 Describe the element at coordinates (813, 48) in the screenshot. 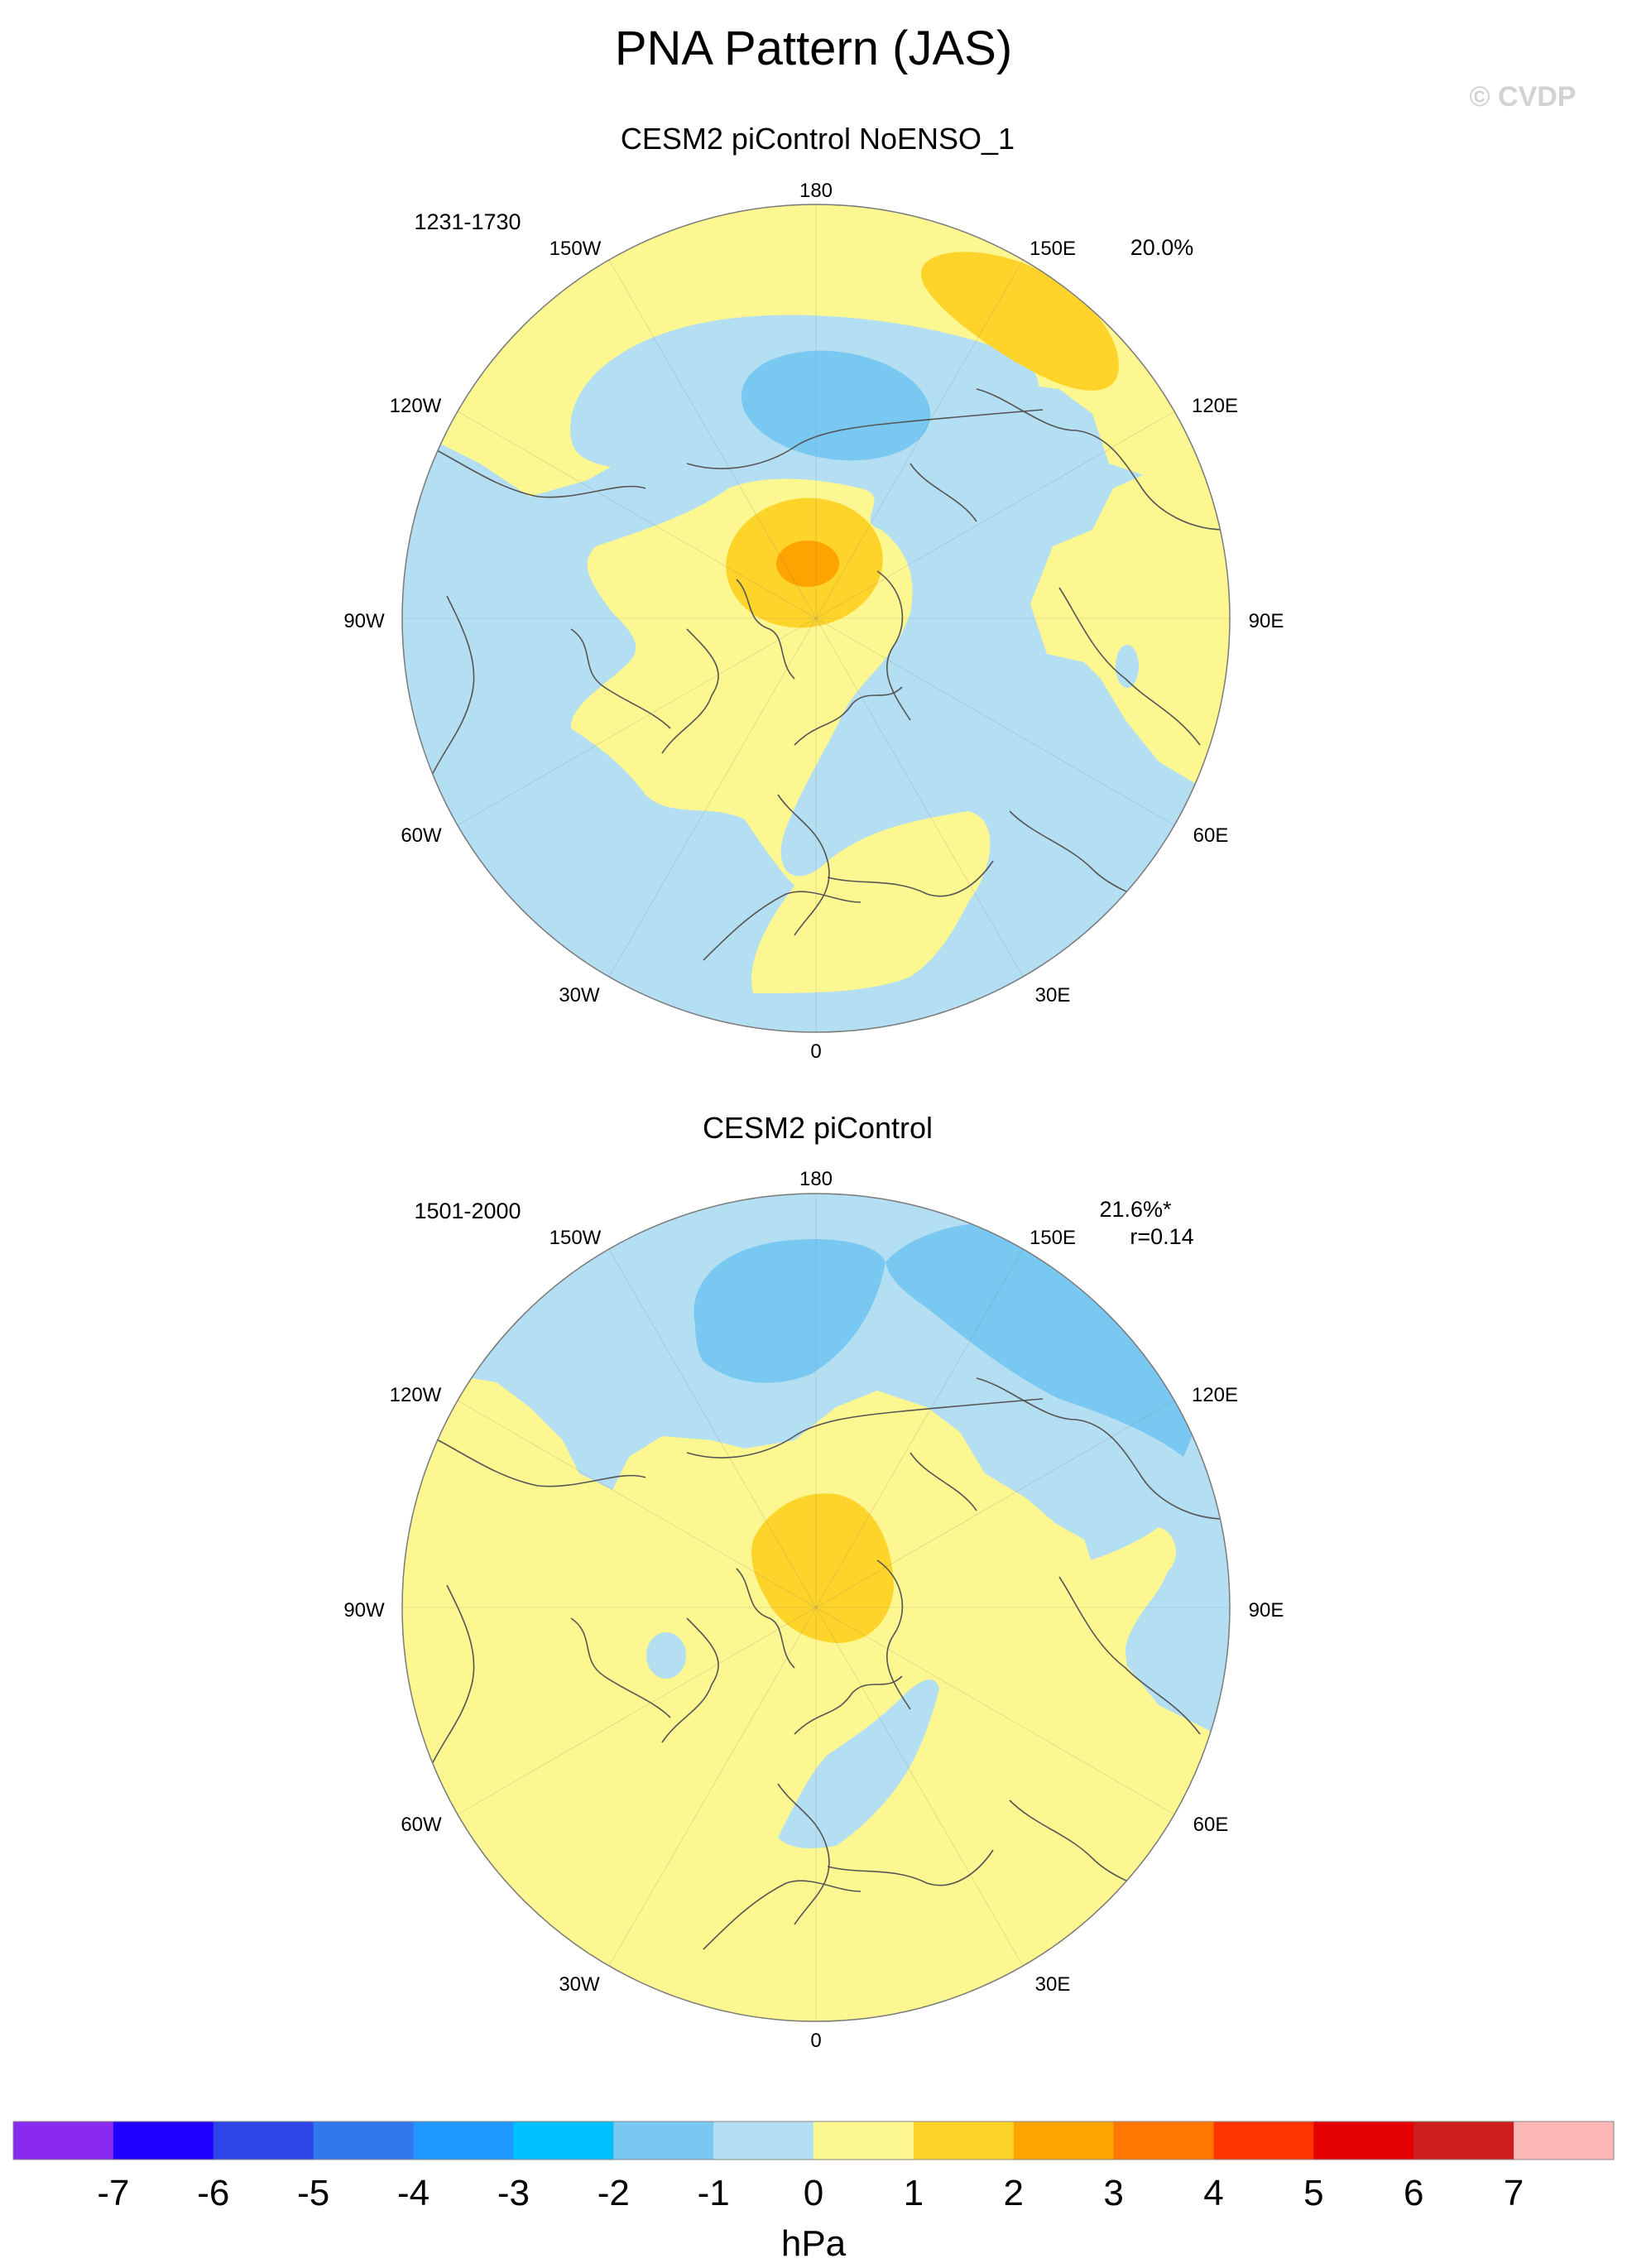

I see `figure-title: PNA Pattern (JAS)` at that location.